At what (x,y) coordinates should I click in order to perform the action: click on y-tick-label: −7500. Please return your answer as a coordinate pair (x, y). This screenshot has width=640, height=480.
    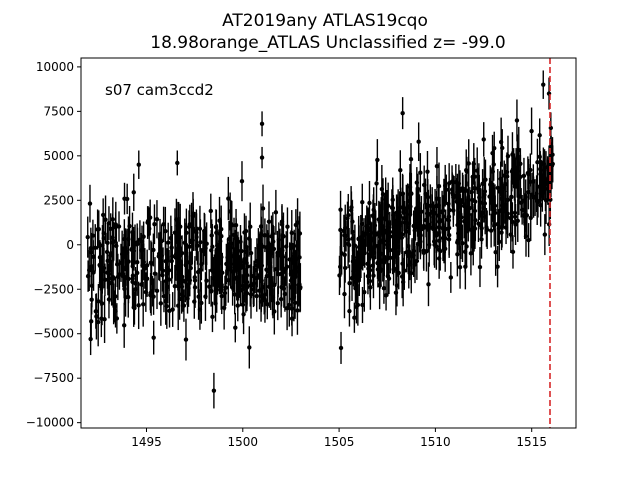
    Looking at the image, I should click on (53, 378).